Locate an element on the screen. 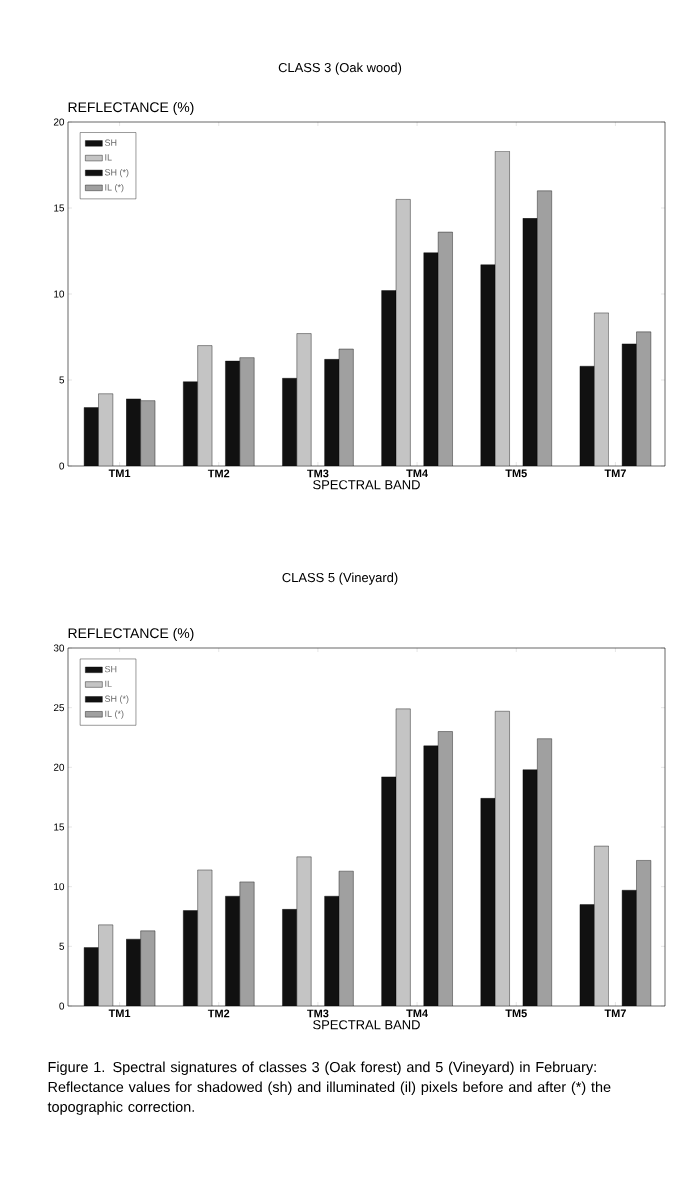 The image size is (685, 1179). y-tick-label: 25 is located at coordinates (59, 708).